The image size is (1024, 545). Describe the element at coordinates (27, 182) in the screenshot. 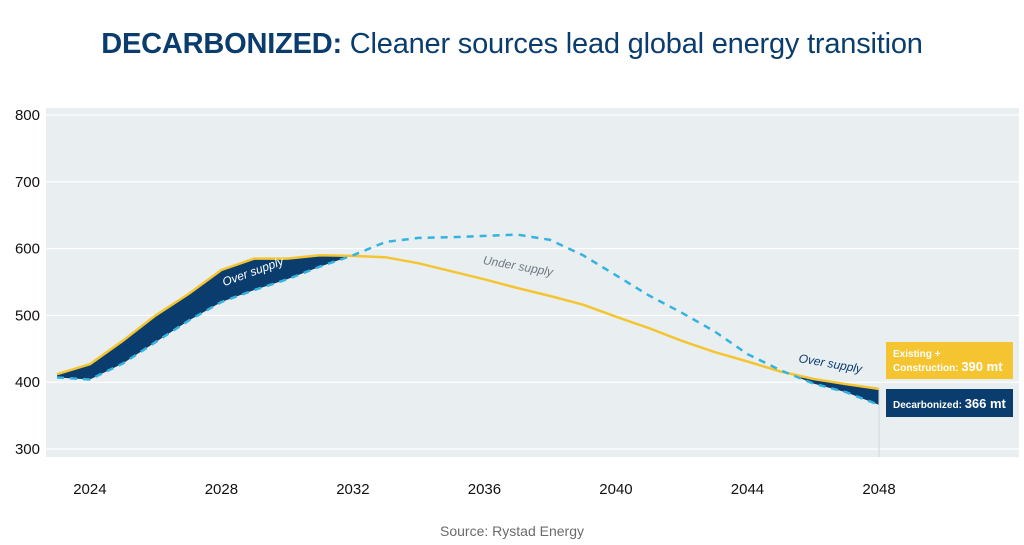

I see `y-tick-label: 700` at that location.